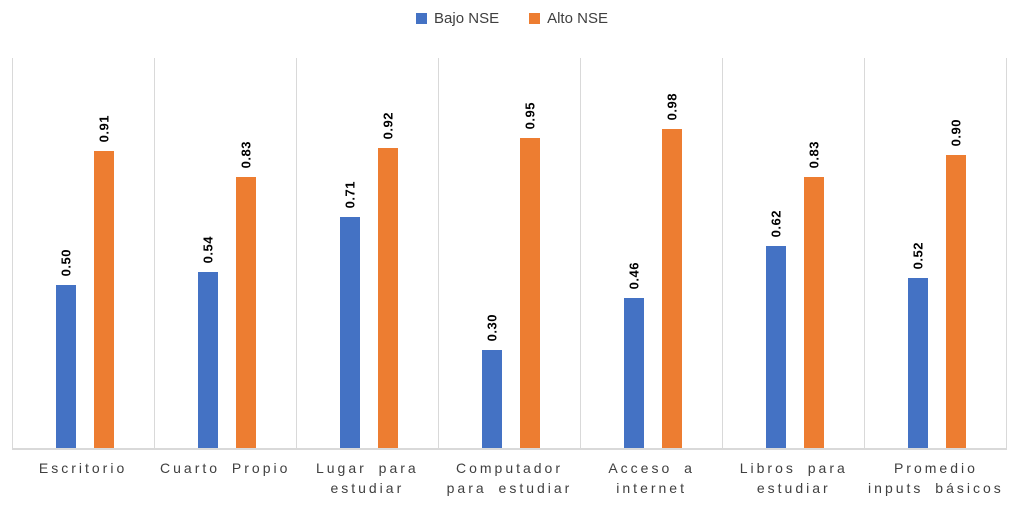 The width and height of the screenshot is (1024, 508). What do you see at coordinates (83, 468) in the screenshot?
I see `category-label: Escritorio` at bounding box center [83, 468].